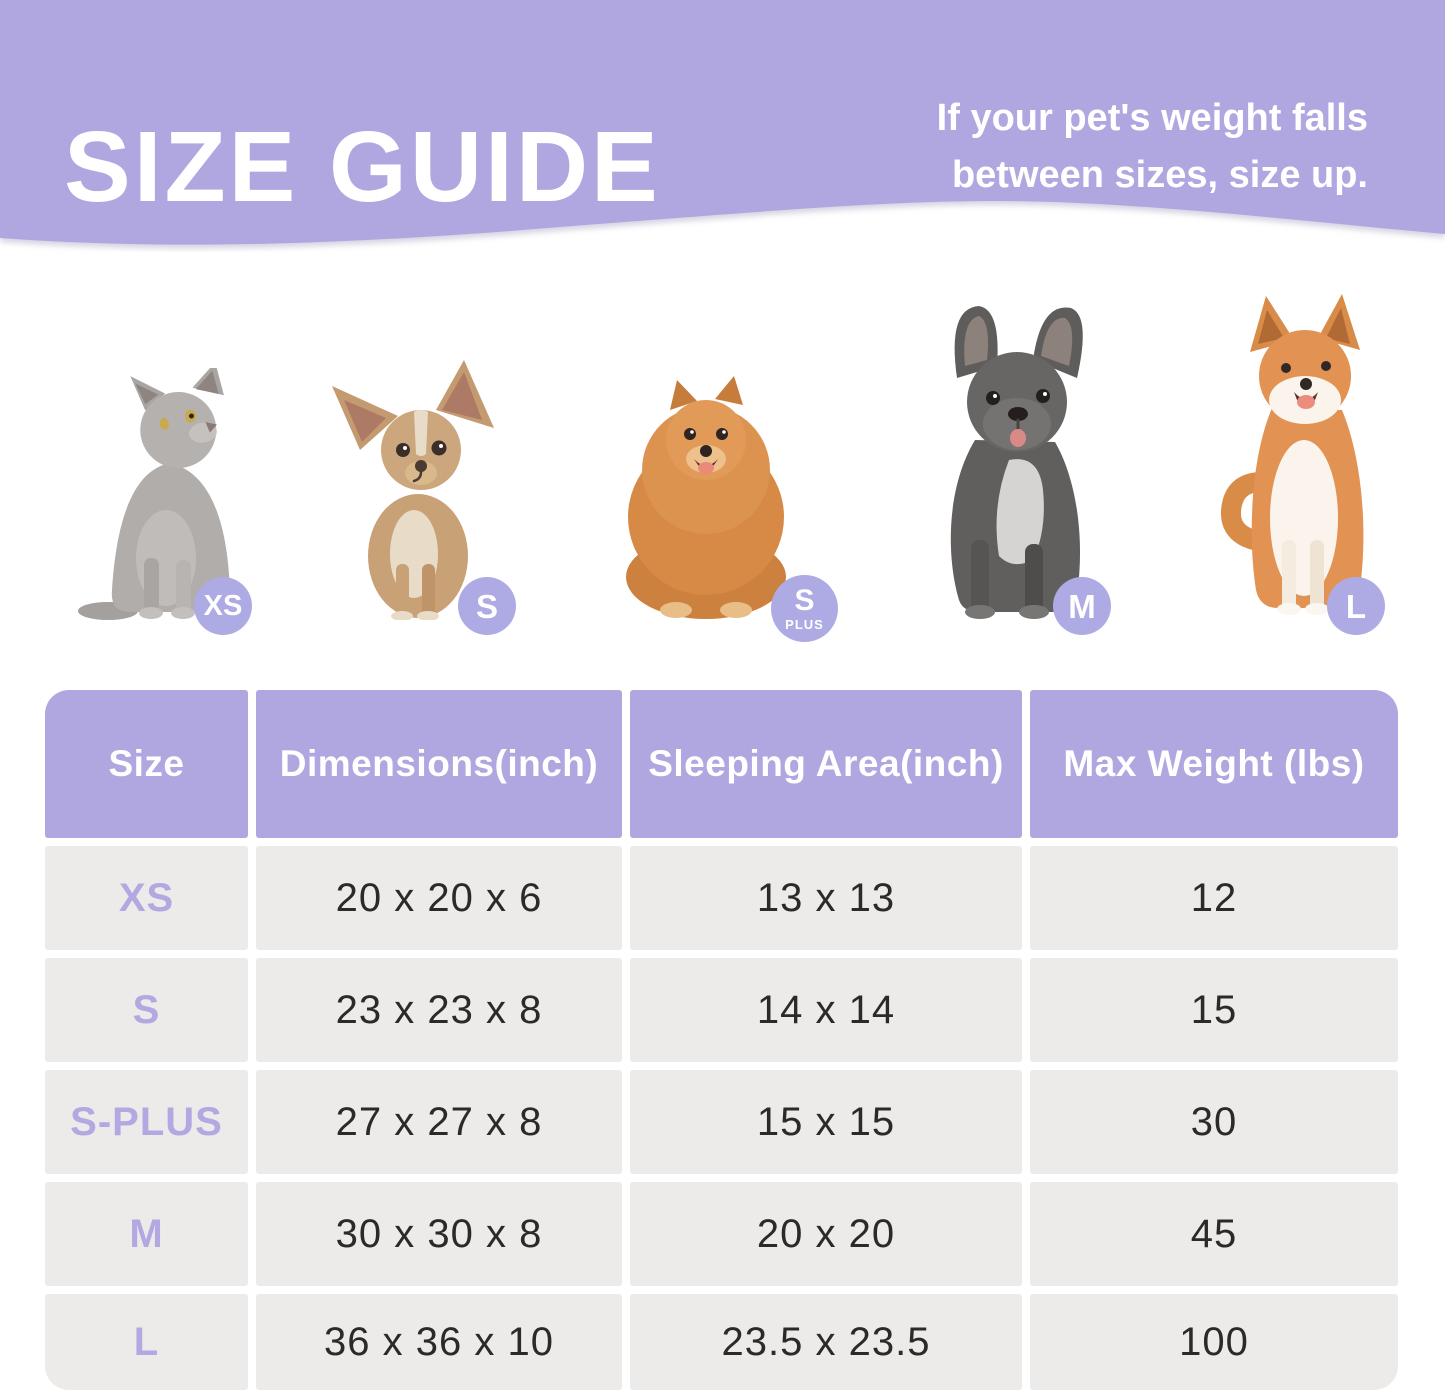 The width and height of the screenshot is (1445, 1397). I want to click on pomeranian-illustration, so click(706, 497).